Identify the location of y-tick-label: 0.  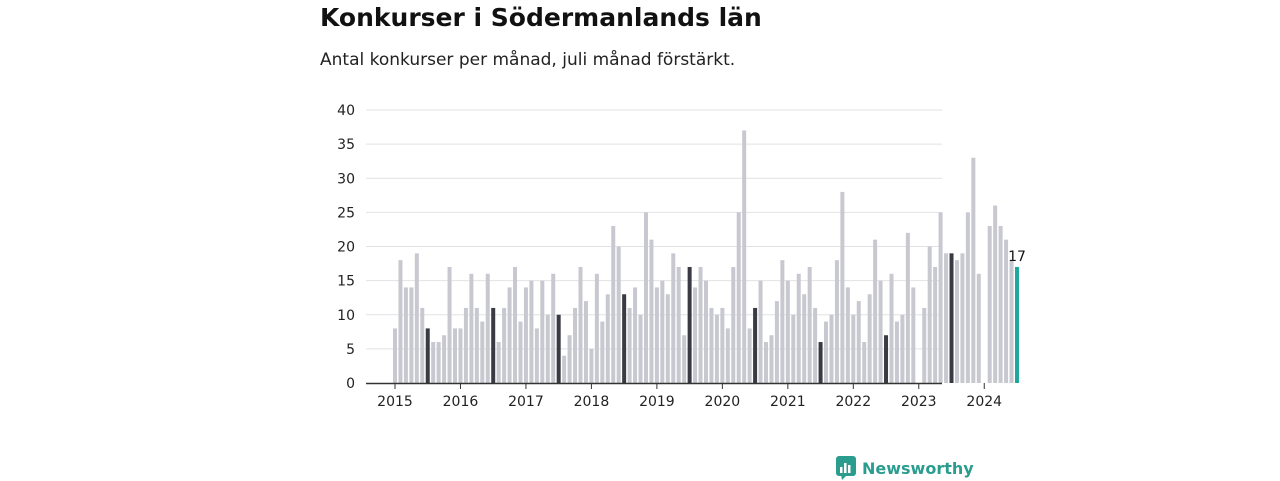
(350, 384).